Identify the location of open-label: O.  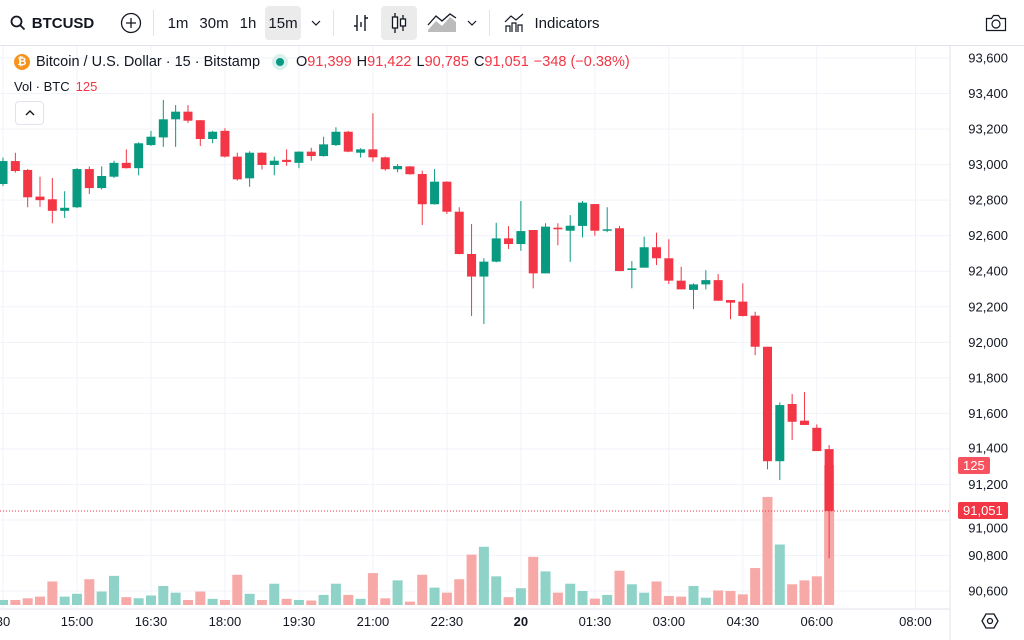
(302, 62).